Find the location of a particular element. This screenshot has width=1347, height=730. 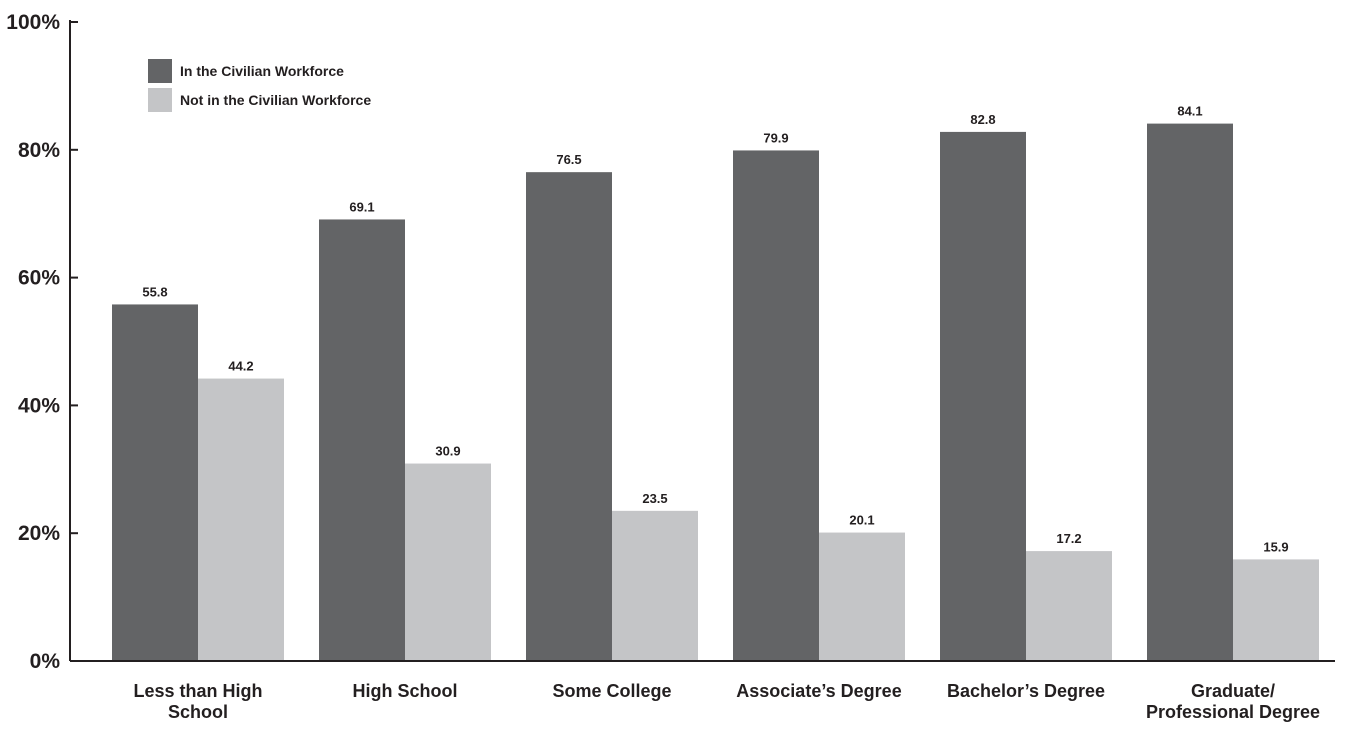

y-tick-label: 40% is located at coordinates (39, 405).